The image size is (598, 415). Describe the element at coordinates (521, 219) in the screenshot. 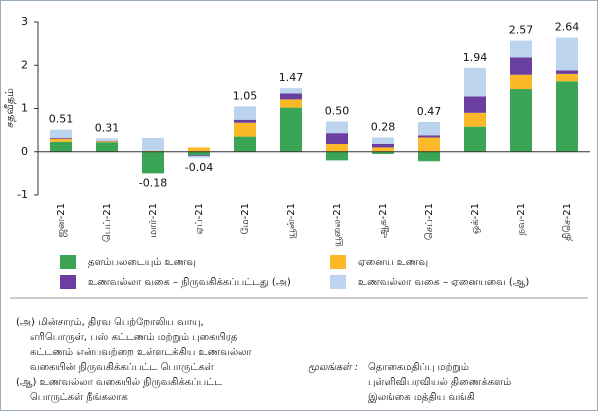

I see `x-tick-label: நவ-21` at that location.